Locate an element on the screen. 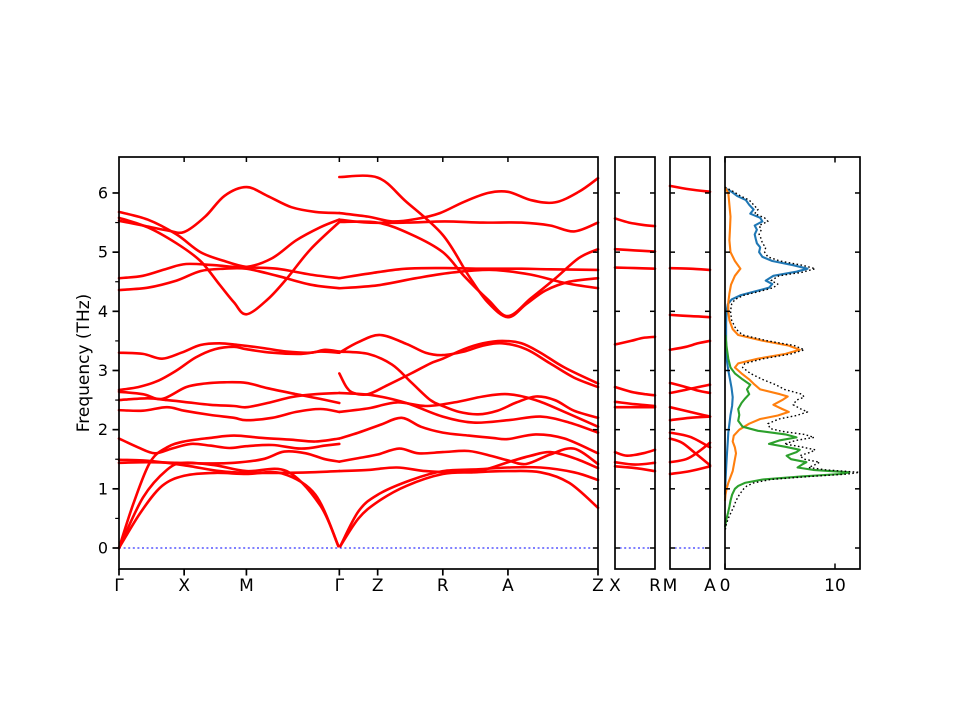  partial-dos-2-orange is located at coordinates (762, 343).